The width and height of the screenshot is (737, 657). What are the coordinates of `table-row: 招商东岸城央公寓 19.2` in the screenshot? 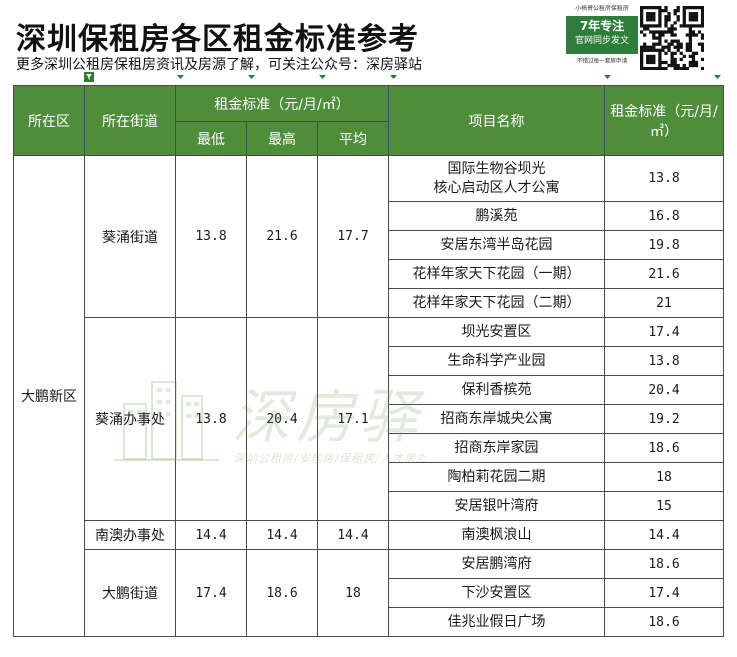 It's located at (369, 419).